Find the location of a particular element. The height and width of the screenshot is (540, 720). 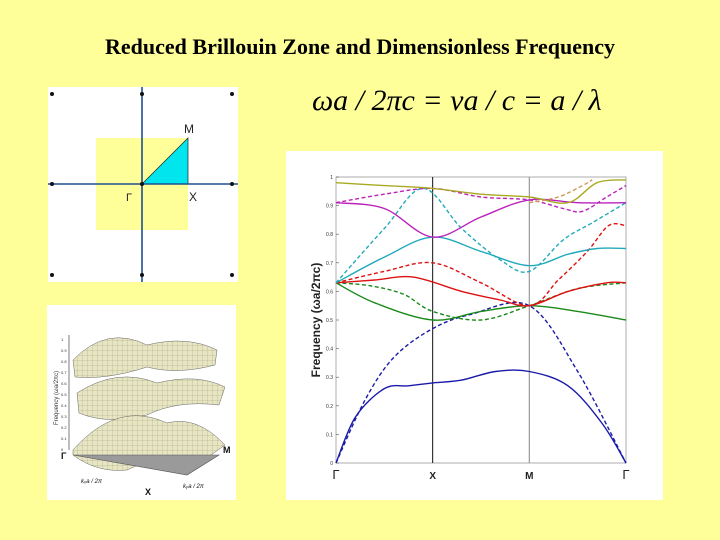

formula-term-lambda: a / λ is located at coordinates (576, 100).